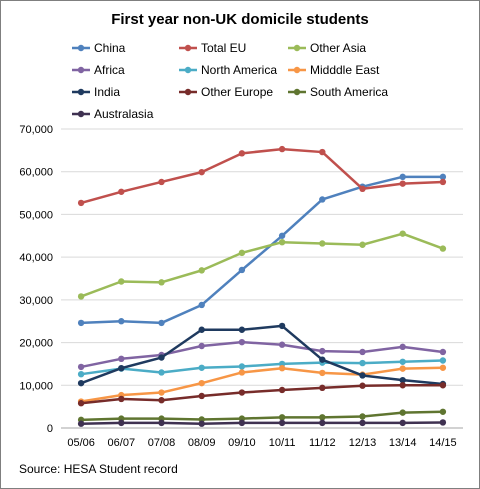 The width and height of the screenshot is (480, 489). Describe the element at coordinates (212, 48) in the screenshot. I see `legend-item-total-eu: Total EU` at that location.